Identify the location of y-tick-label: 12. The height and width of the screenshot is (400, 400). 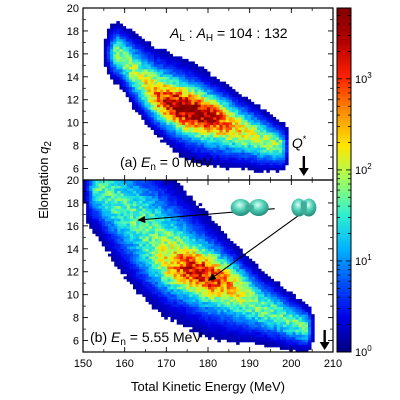
(73, 273).